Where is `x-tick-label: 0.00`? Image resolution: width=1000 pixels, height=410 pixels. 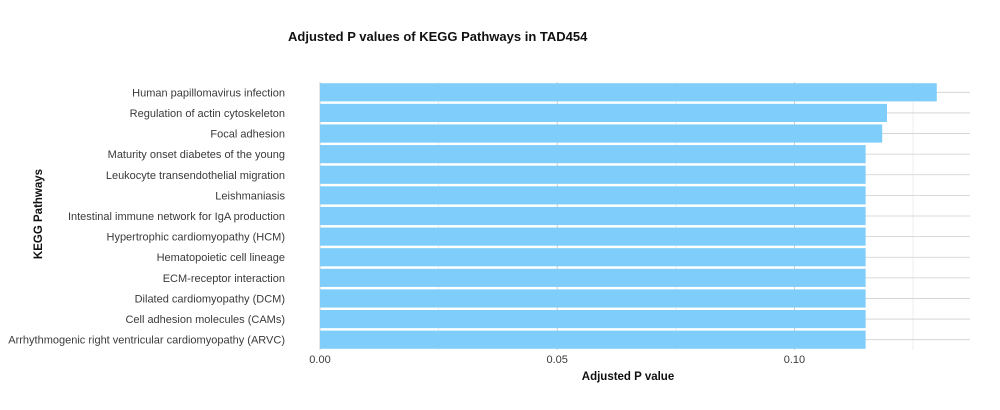
x-tick-label: 0.00 is located at coordinates (319, 360).